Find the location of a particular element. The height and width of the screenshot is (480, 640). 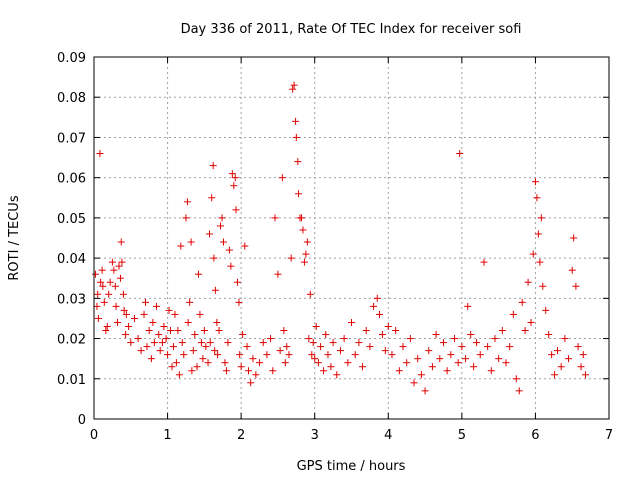

y-tick-label: 0.01 is located at coordinates (71, 380).